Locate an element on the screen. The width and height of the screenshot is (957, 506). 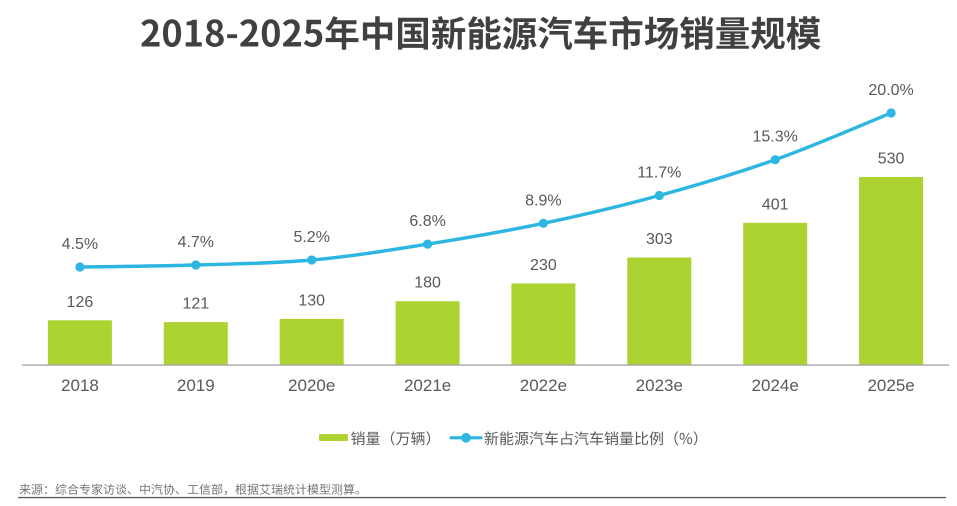
svg-text: 8.9% is located at coordinates (543, 200).